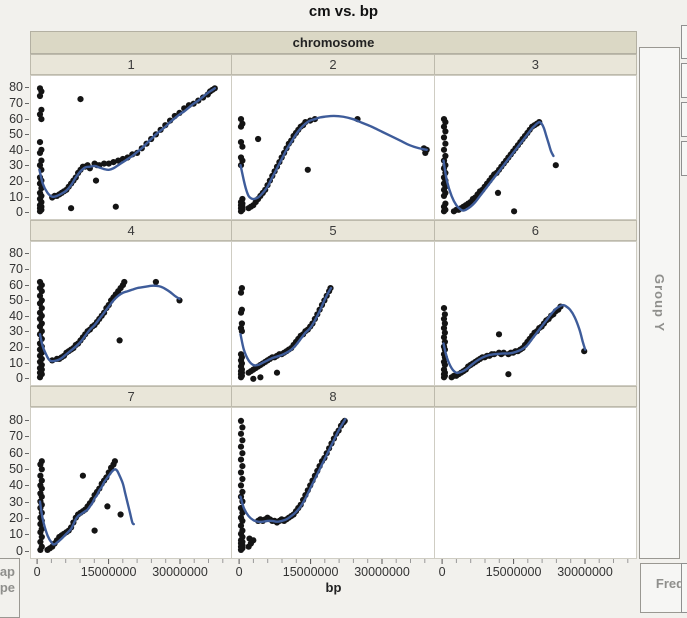 The height and width of the screenshot is (618, 687). What do you see at coordinates (333, 569) in the screenshot?
I see `x-axis-col-2: 0 15000000 30000000` at bounding box center [333, 569].